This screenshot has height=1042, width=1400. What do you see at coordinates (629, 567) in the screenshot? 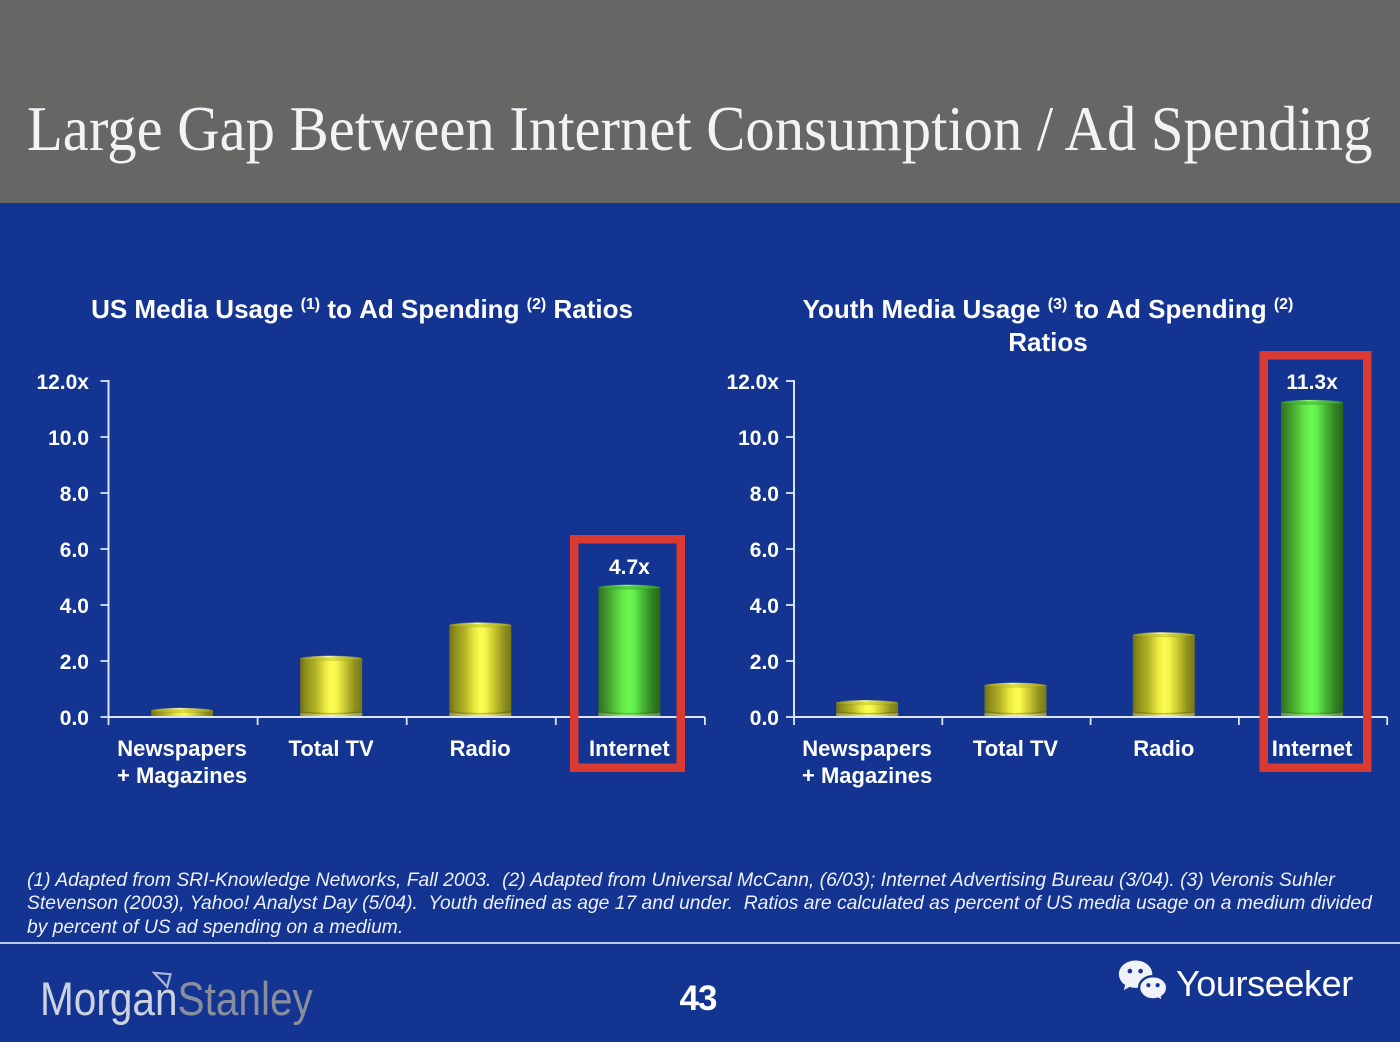
I see `svg-text: 4.7x` at bounding box center [629, 567].